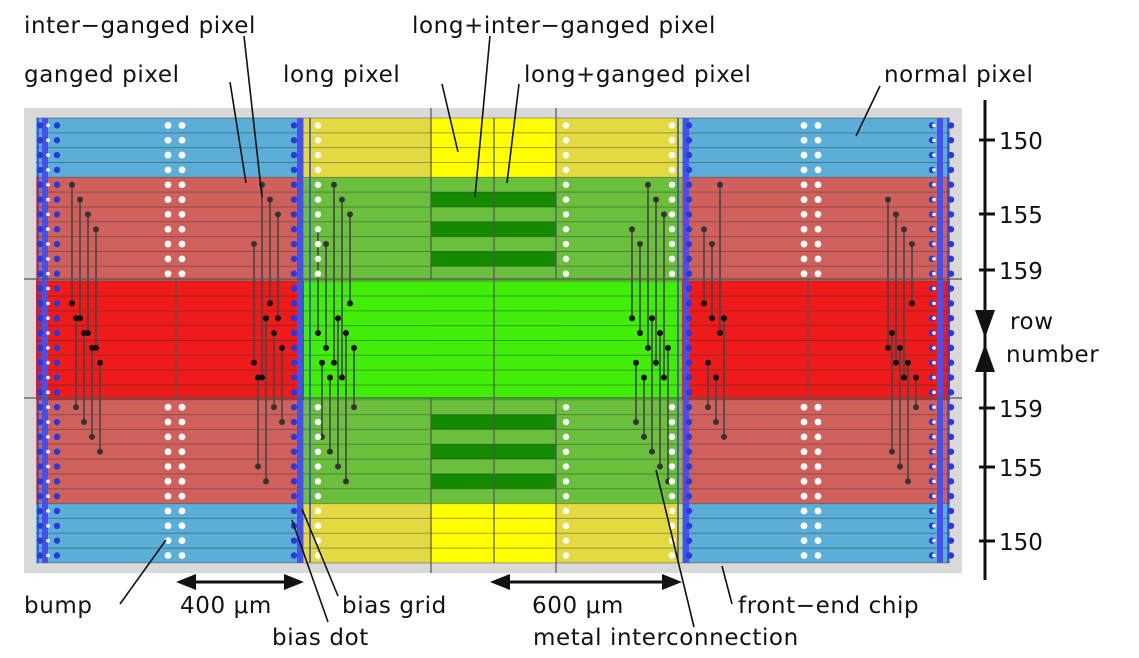  What do you see at coordinates (1021, 469) in the screenshot?
I see `row-tick-155-bottom: 155` at bounding box center [1021, 469].